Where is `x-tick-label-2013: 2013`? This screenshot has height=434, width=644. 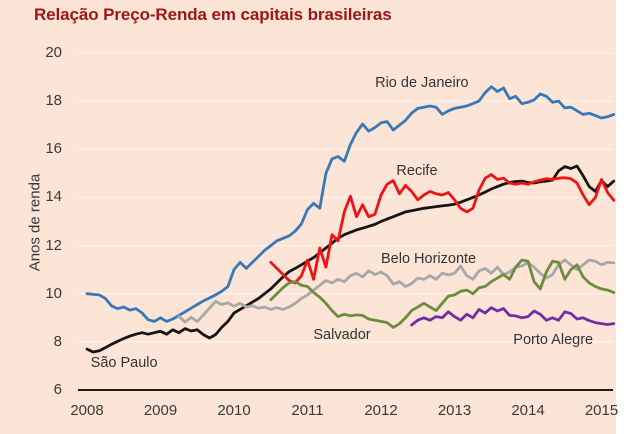 x-tick-label-2013: 2013 is located at coordinates (454, 410).